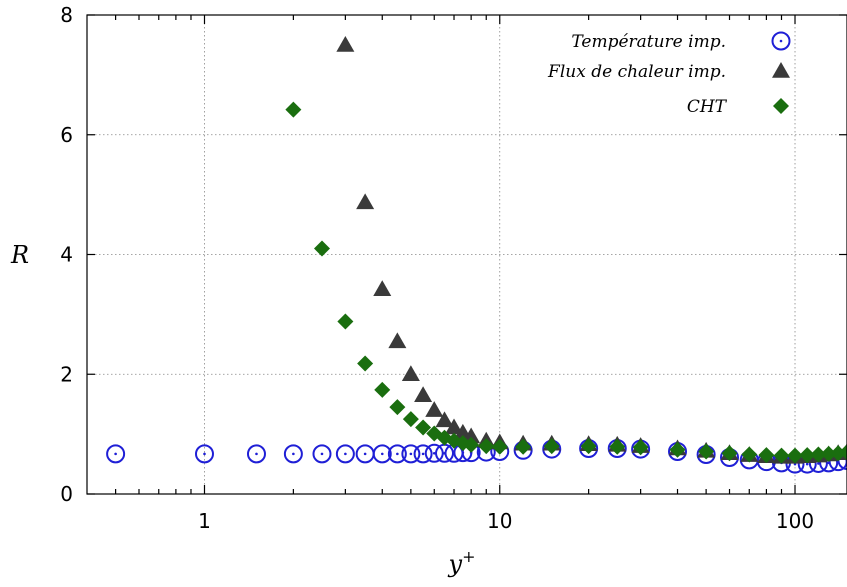 This screenshot has width=847, height=587. I want to click on x-axis-title-sup: +, so click(468, 556).